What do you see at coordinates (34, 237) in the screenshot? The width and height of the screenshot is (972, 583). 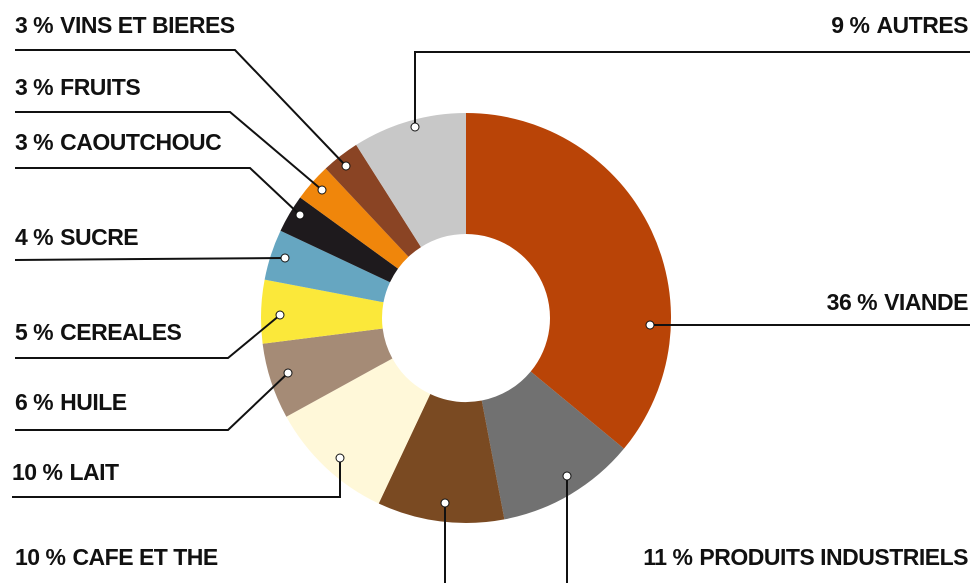 I see `value-label: 4 %` at bounding box center [34, 237].